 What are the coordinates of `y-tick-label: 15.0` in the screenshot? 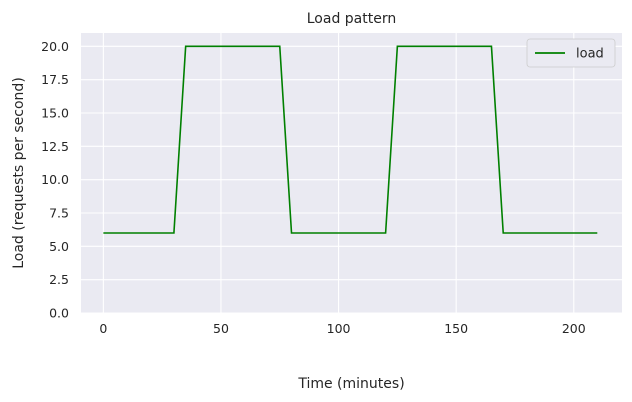 It's located at (55, 113).